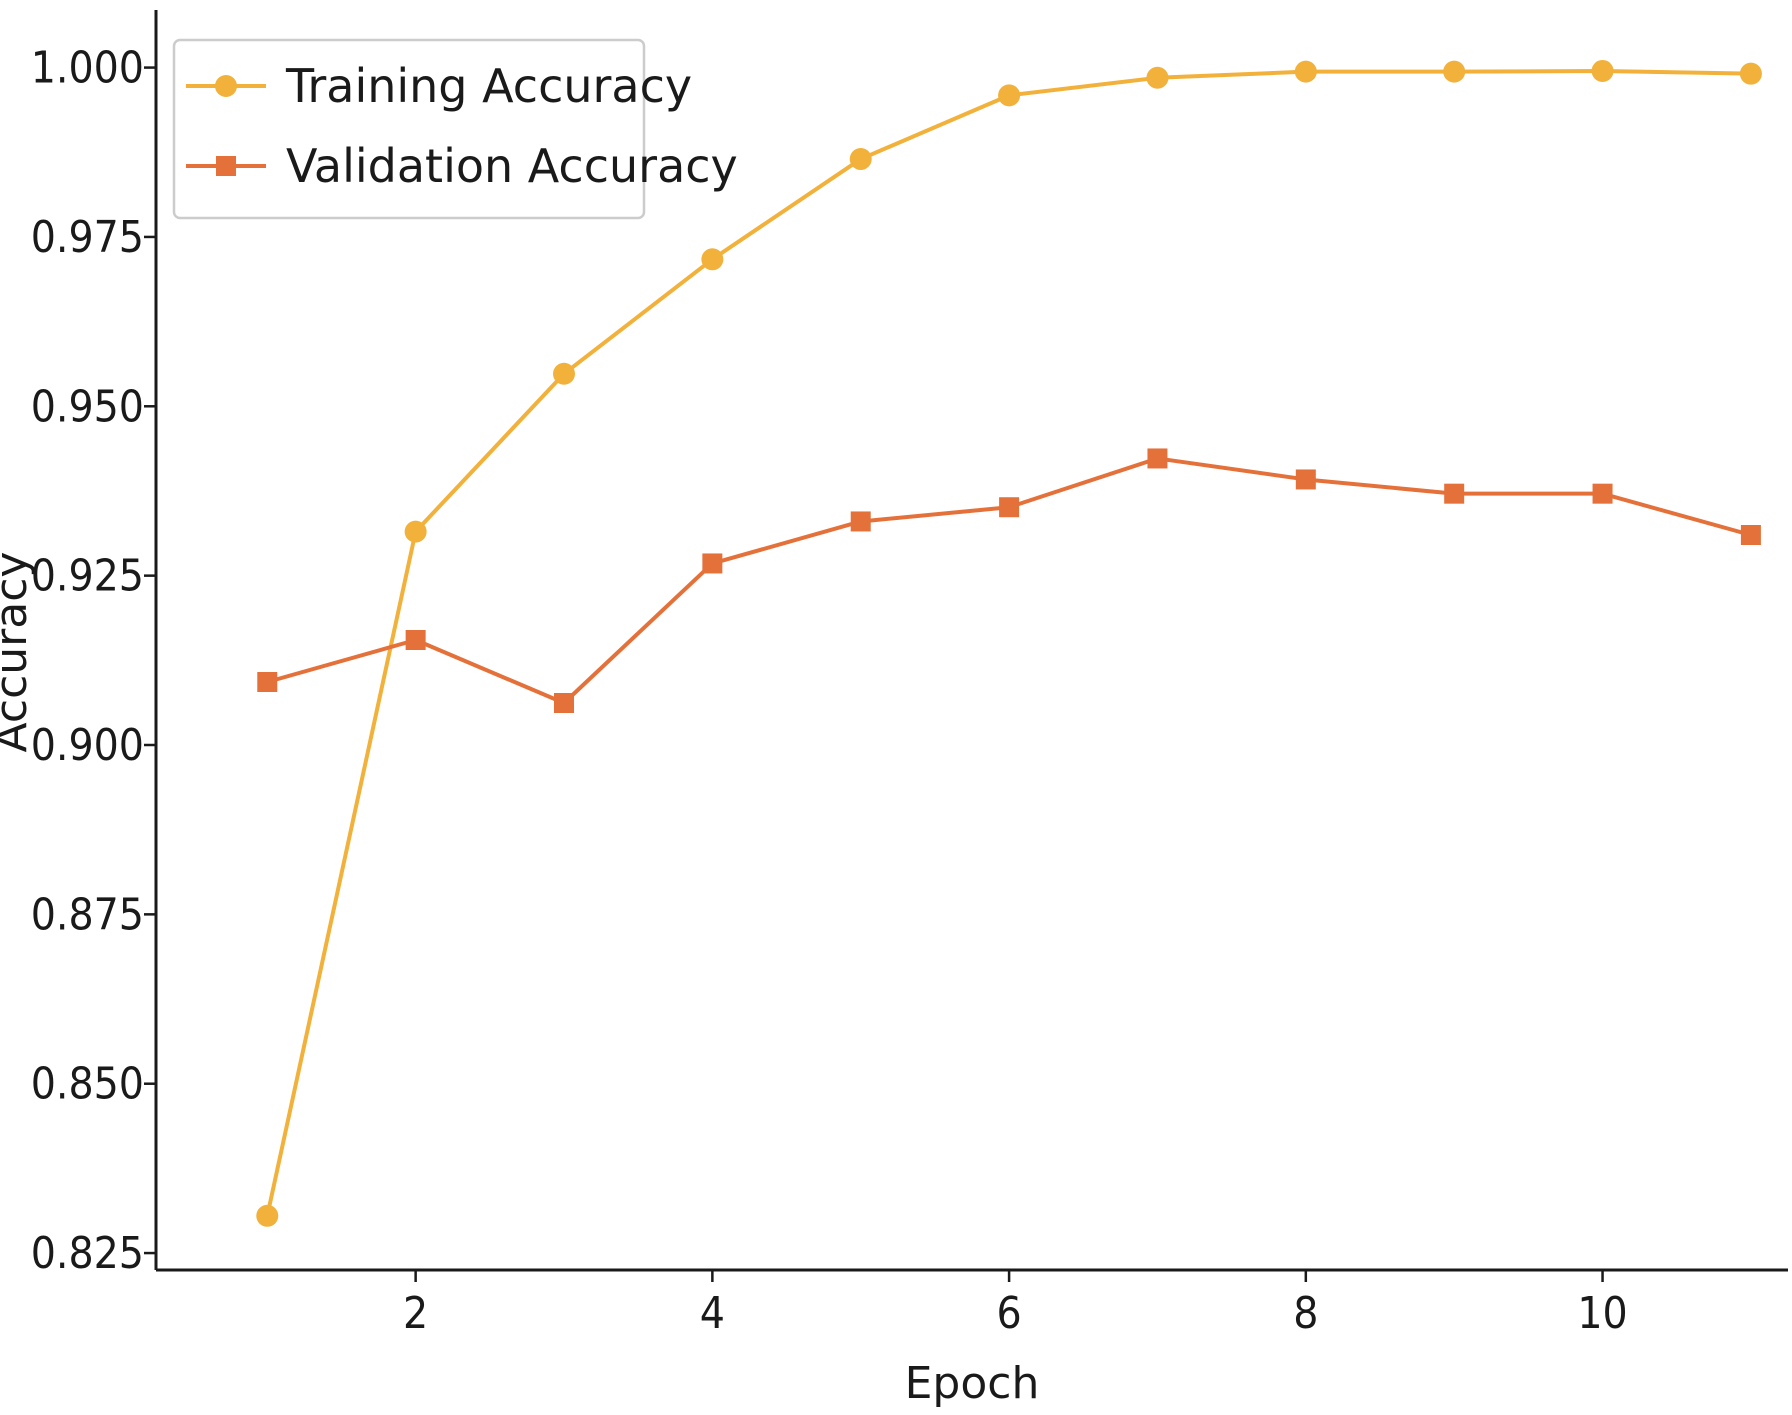 The height and width of the screenshot is (1415, 1792). I want to click on y-tick-label: 0.825, so click(87, 1253).